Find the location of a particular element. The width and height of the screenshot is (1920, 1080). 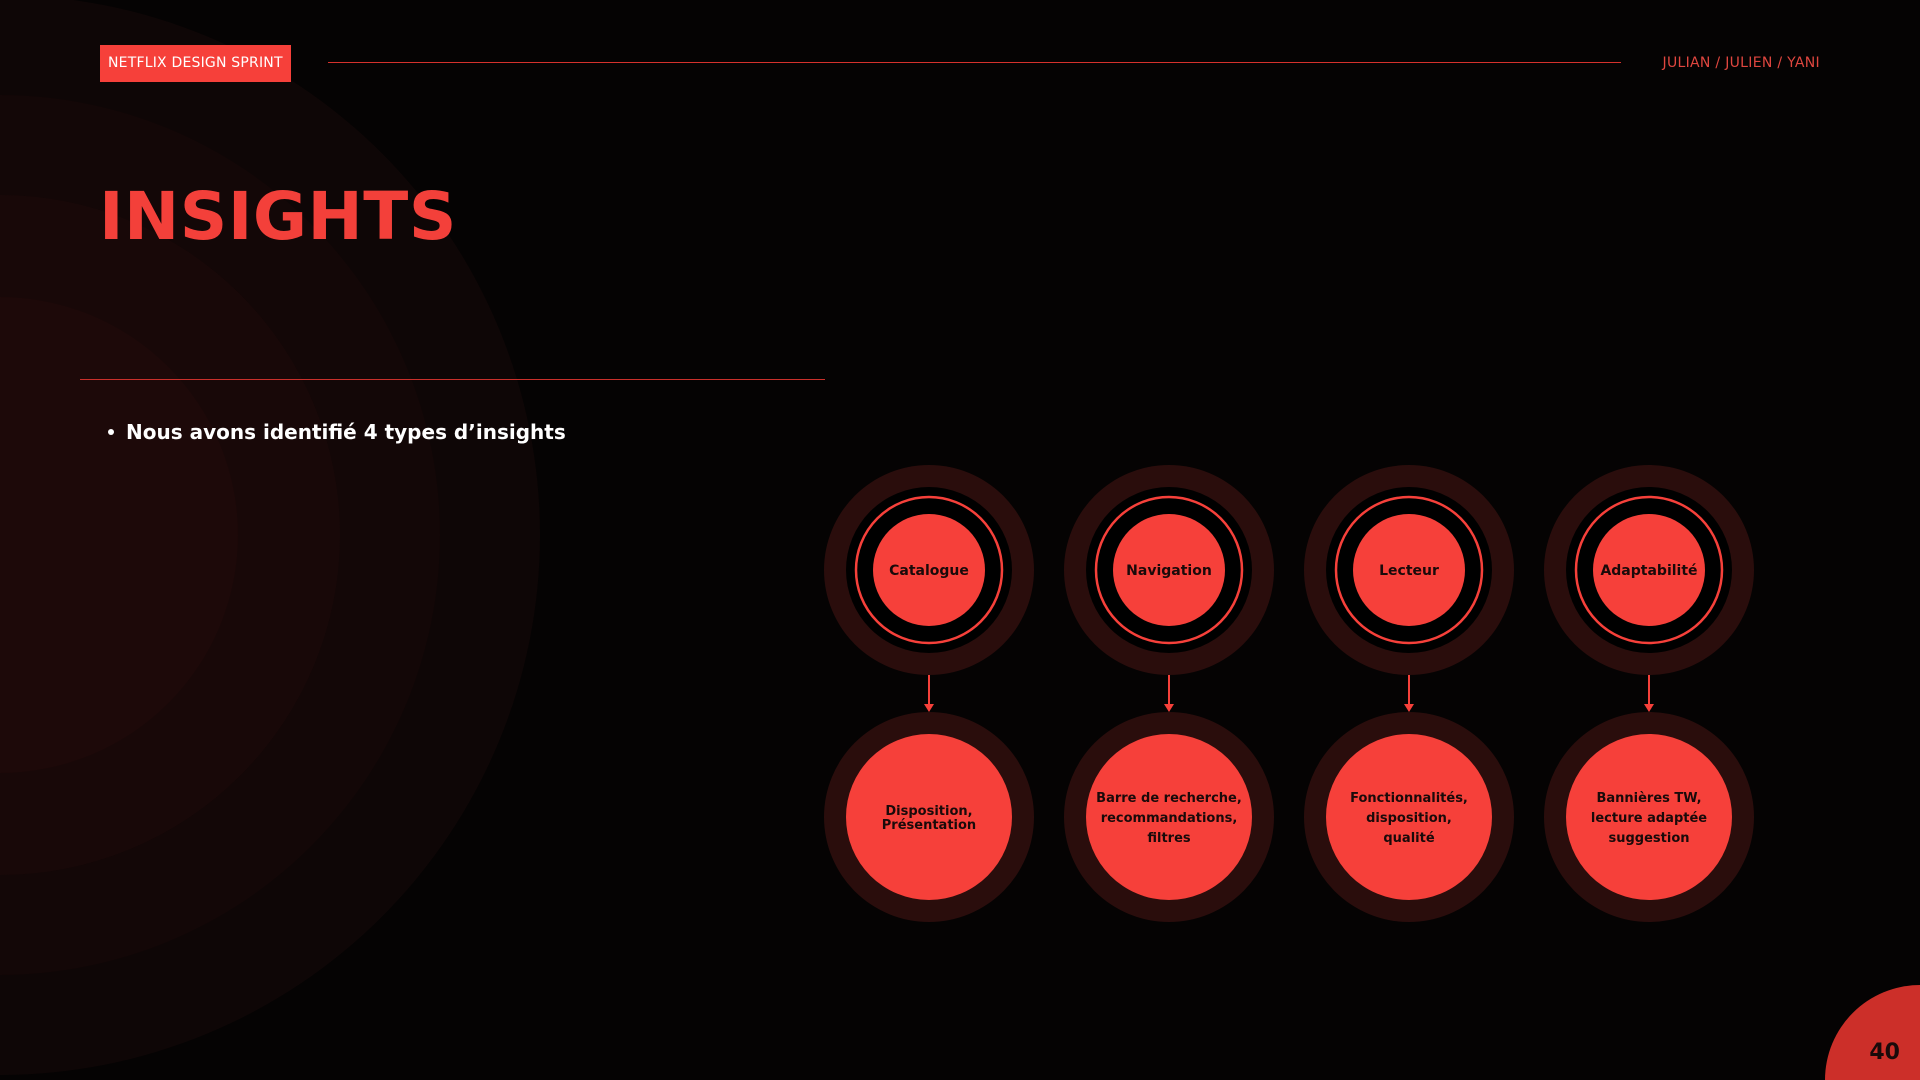

insight-label: Adaptabilité is located at coordinates (1648, 571).